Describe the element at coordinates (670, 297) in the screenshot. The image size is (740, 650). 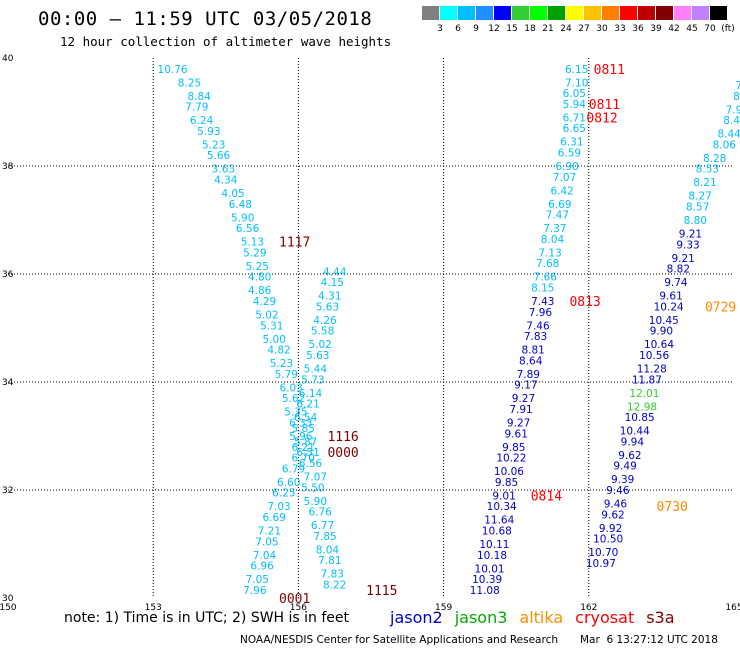
I see `wave-height-point: 9.61` at that location.